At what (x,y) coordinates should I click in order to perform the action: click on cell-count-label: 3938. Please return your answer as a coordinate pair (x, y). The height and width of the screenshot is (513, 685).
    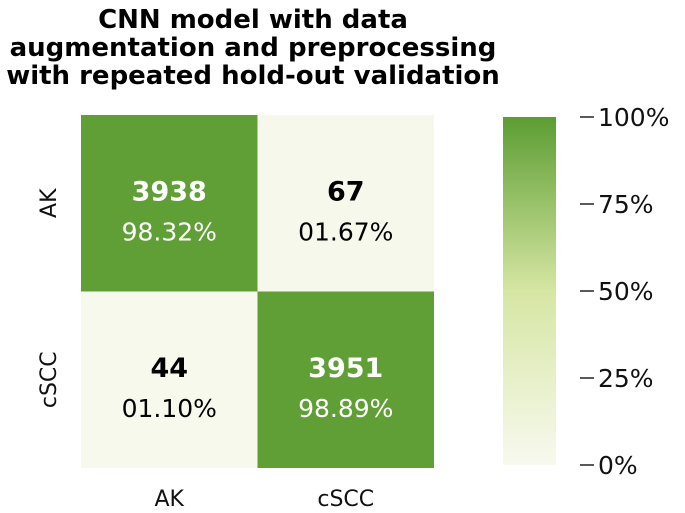
    Looking at the image, I should click on (169, 191).